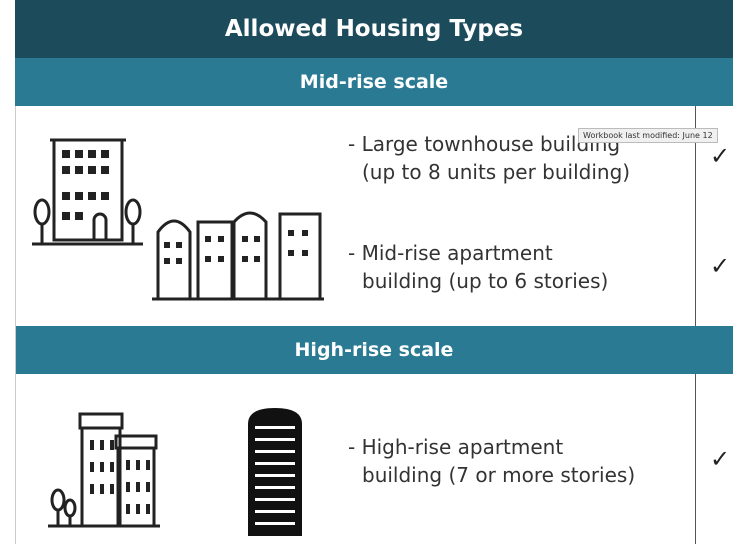  What do you see at coordinates (15, 325) in the screenshot?
I see `left-border` at bounding box center [15, 325].